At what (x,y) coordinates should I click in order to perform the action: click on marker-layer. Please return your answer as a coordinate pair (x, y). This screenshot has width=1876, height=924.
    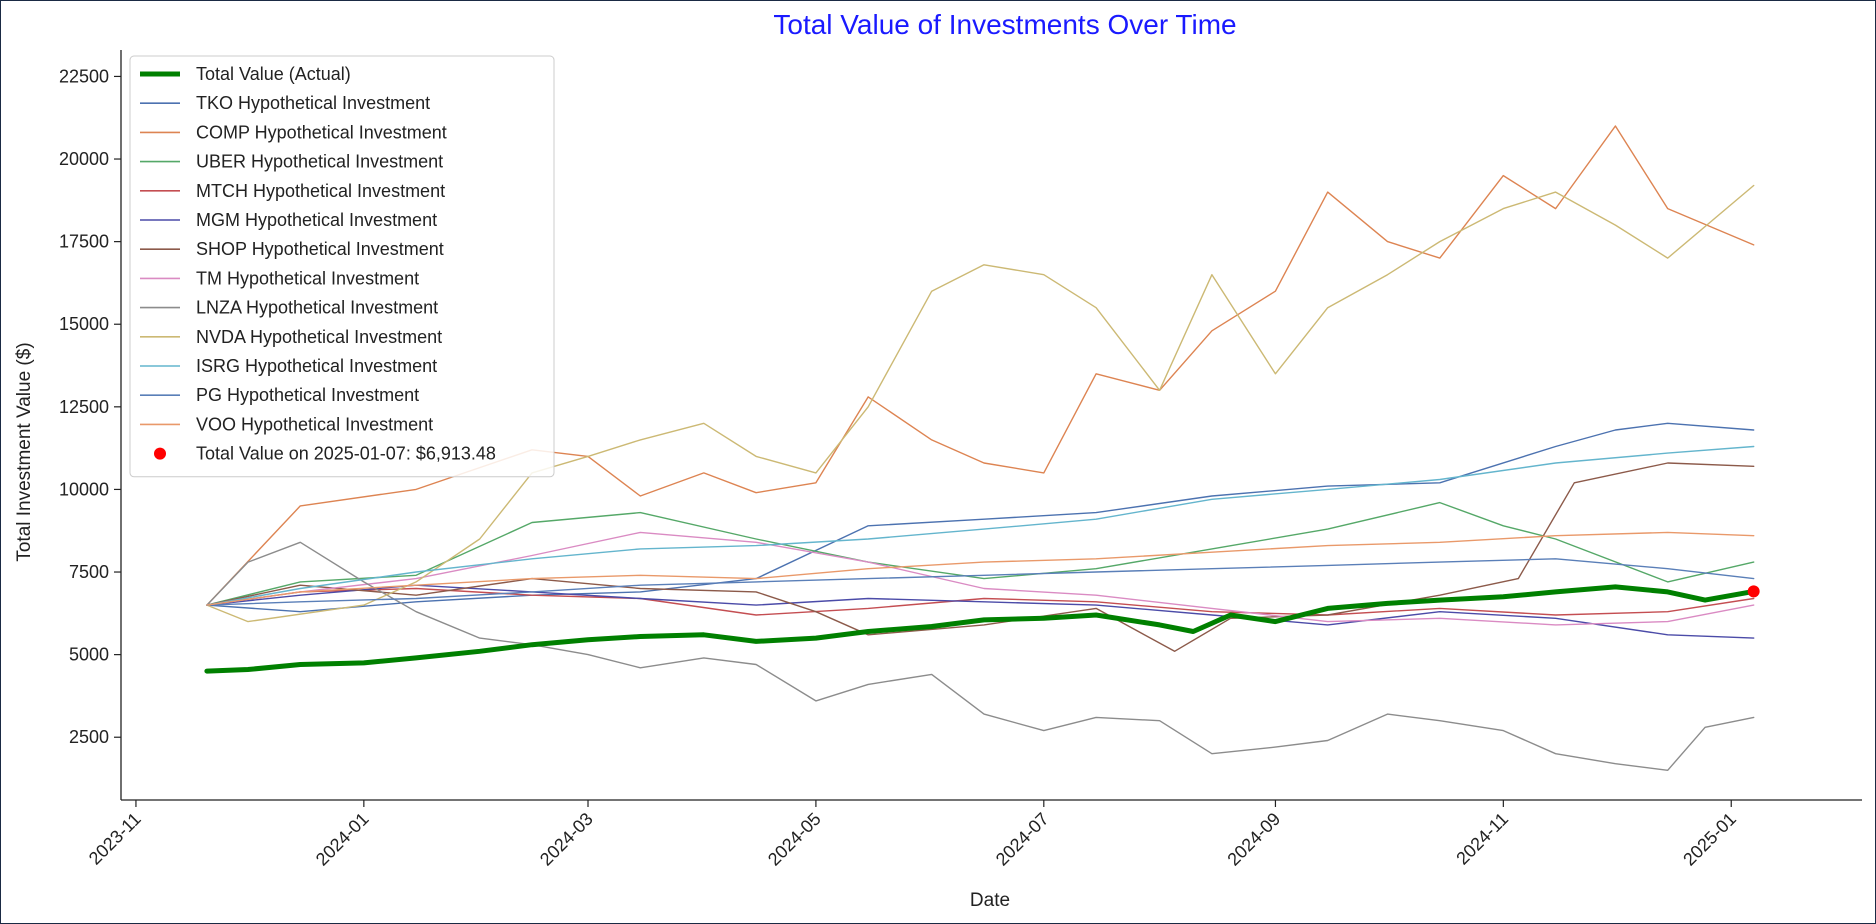
    Looking at the image, I should click on (1753, 591).